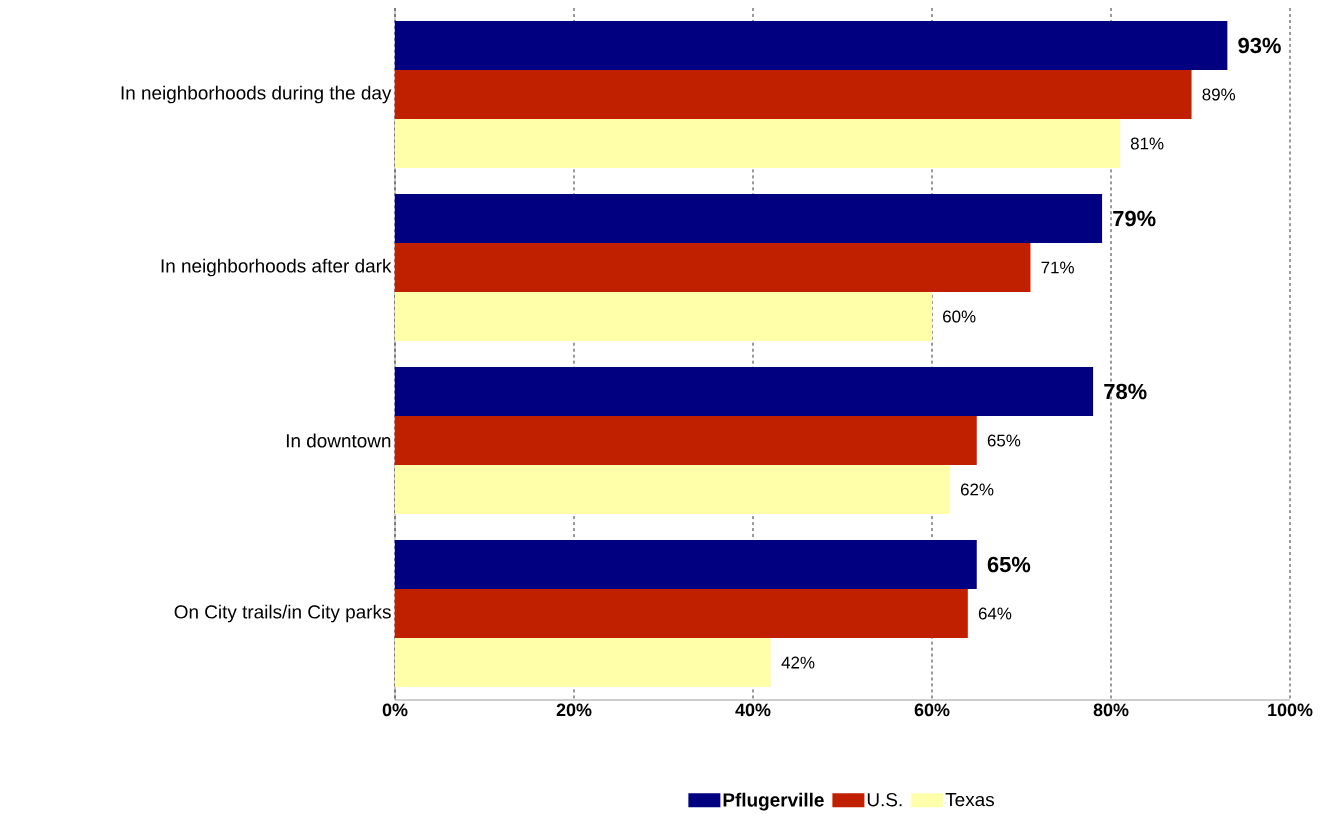 This screenshot has width=1332, height=819. Describe the element at coordinates (959, 316) in the screenshot. I see `data-label: 60%` at that location.